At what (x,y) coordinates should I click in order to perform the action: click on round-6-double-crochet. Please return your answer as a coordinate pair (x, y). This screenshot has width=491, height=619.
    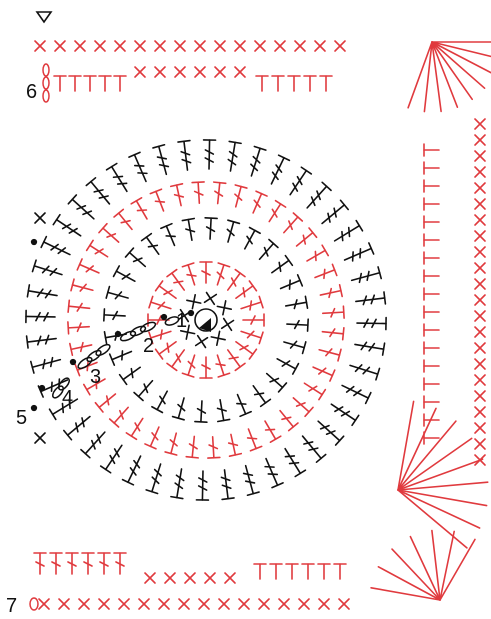
    Looking at the image, I should click on (120, 563).